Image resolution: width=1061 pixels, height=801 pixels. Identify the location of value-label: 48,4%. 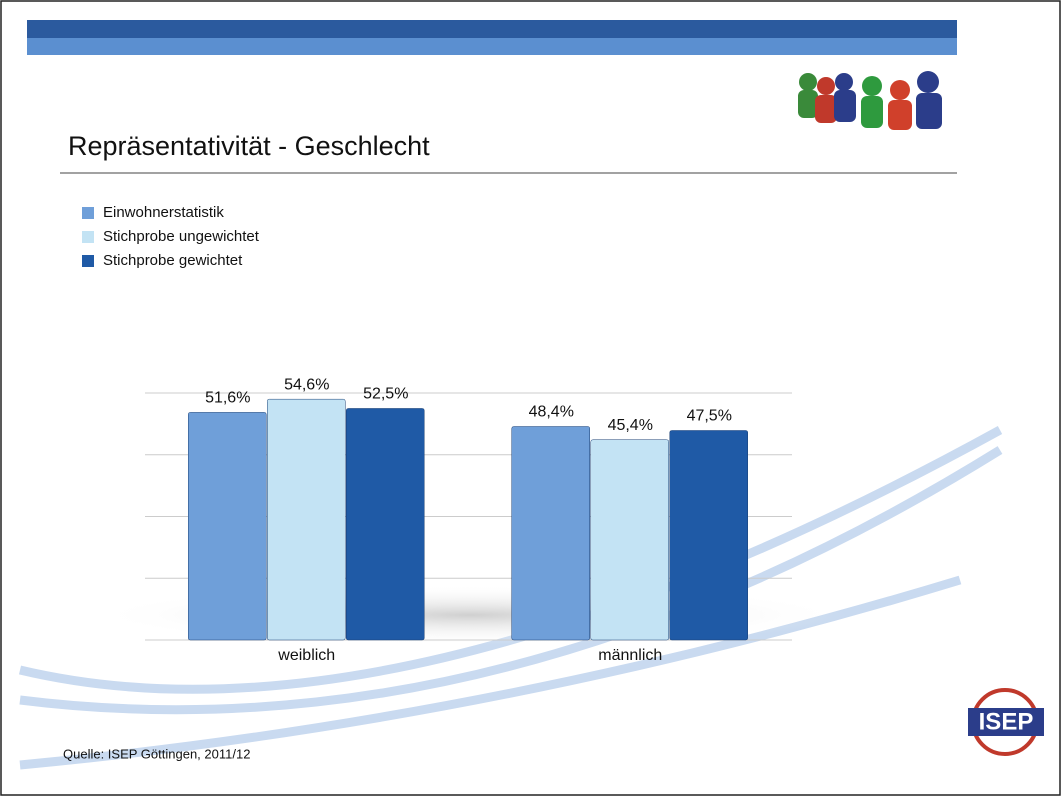
(551, 412).